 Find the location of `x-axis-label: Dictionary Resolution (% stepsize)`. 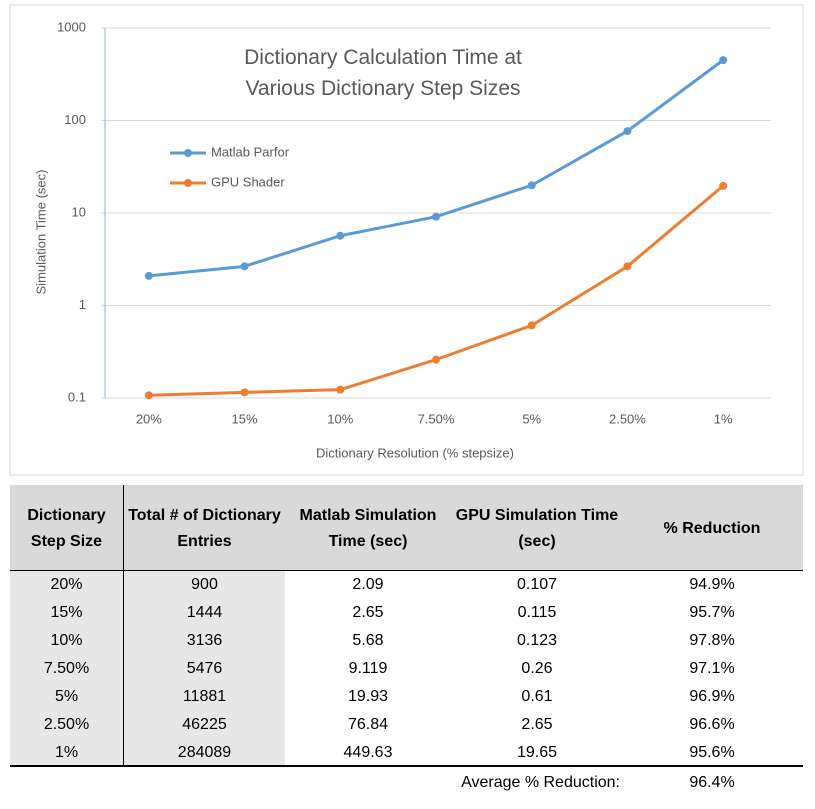

x-axis-label: Dictionary Resolution (% stepsize) is located at coordinates (415, 452).